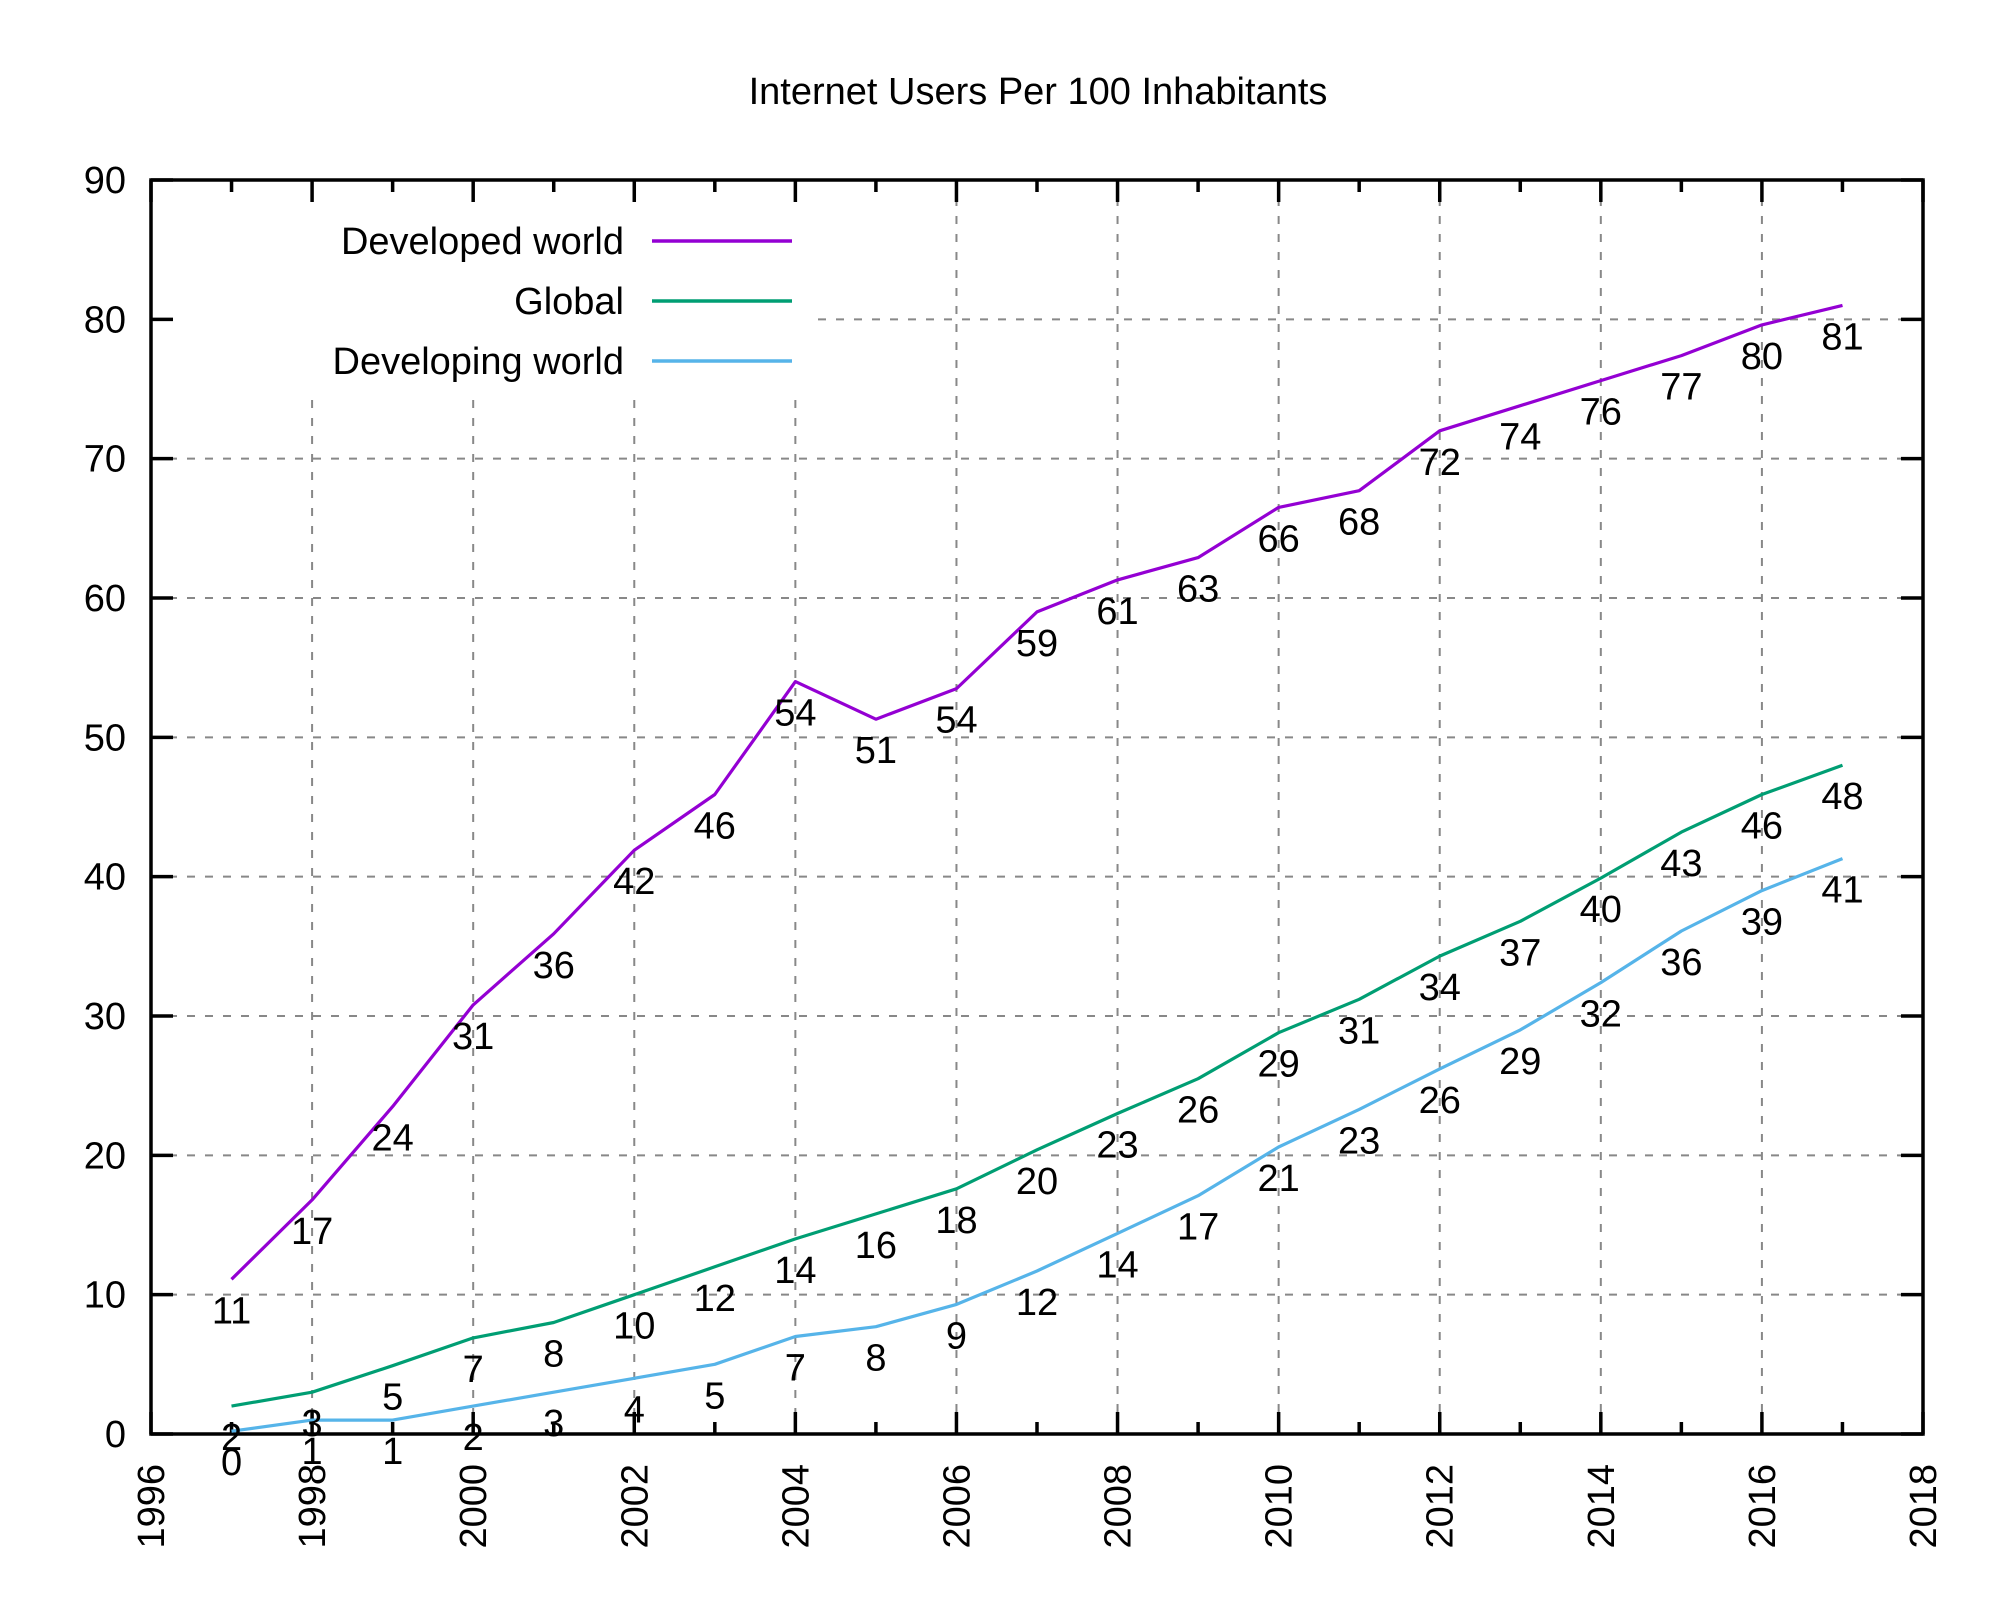 This screenshot has width=2000, height=1600. Describe the element at coordinates (1520, 438) in the screenshot. I see `data-label-developed-world: 74` at that location.